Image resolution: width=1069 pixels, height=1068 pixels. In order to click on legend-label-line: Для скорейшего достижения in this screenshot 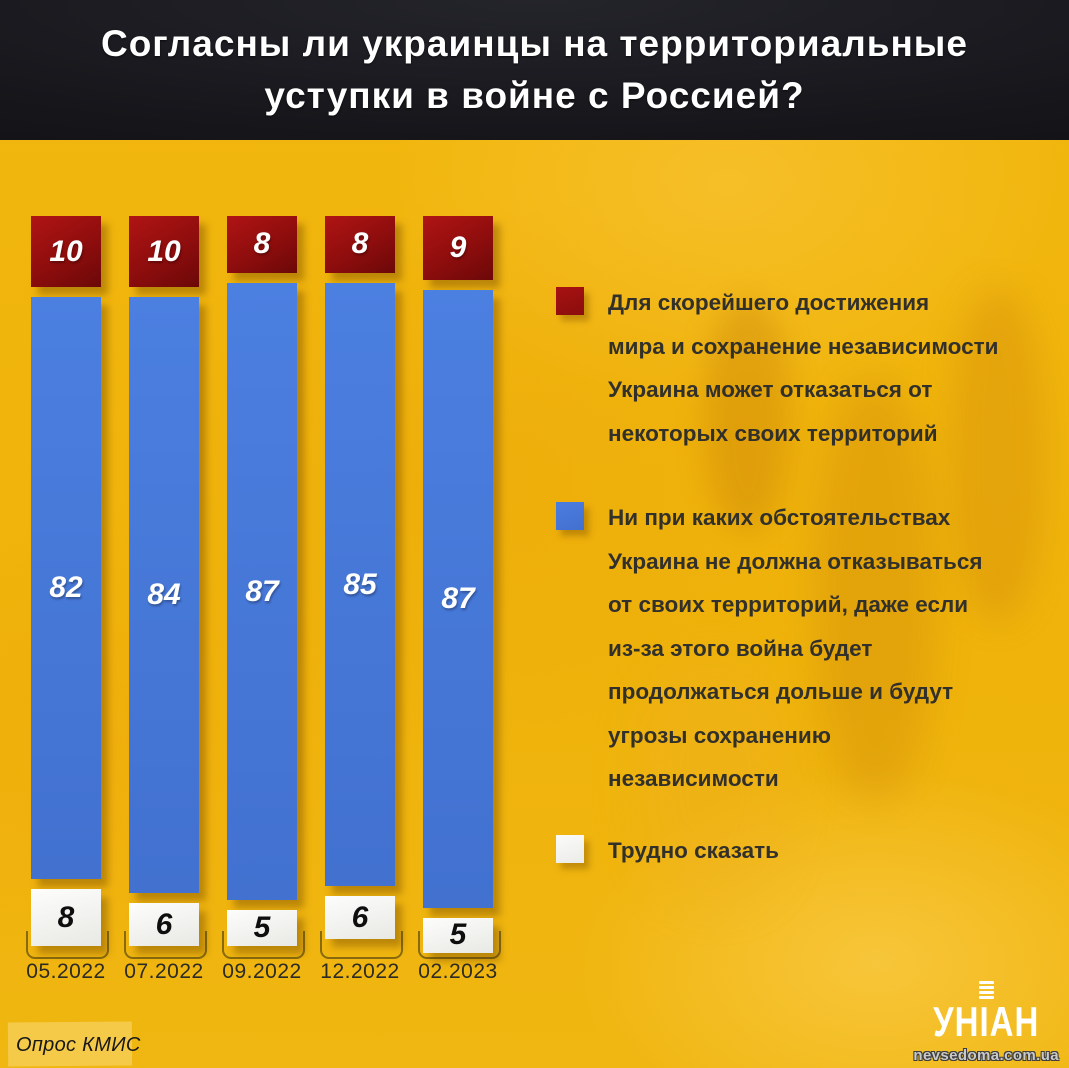, I will do `click(769, 302)`.